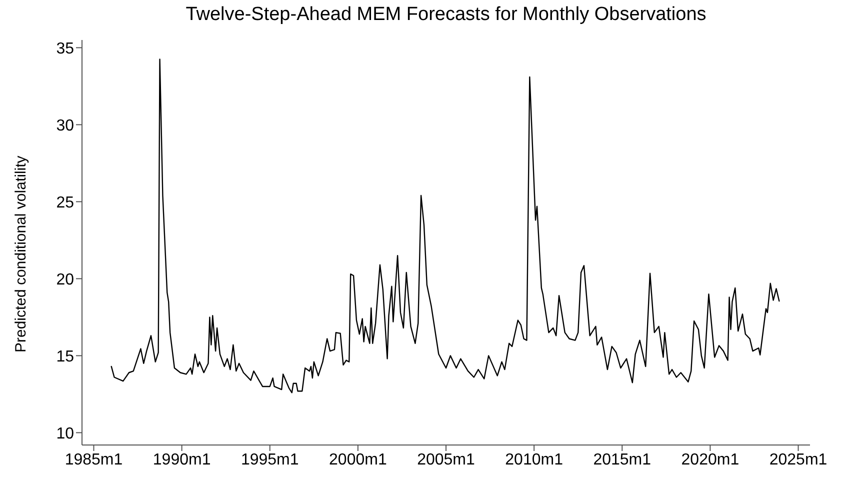  I want to click on x-tick-label: 2015m1, so click(622, 459).